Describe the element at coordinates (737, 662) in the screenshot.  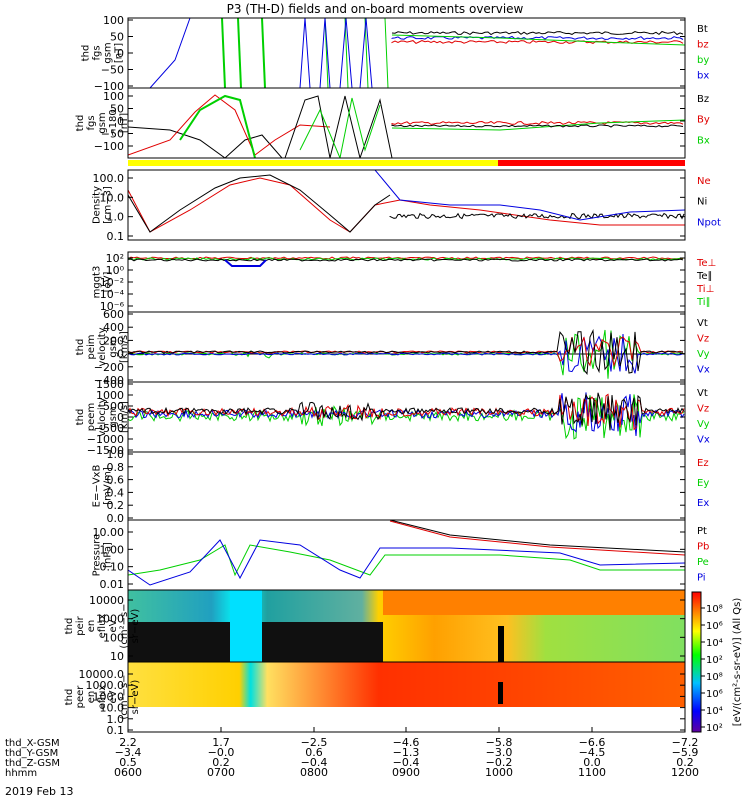
I see `colorbar-label: [eV/(cm²-s-sr-eV)] (All Qs)` at that location.